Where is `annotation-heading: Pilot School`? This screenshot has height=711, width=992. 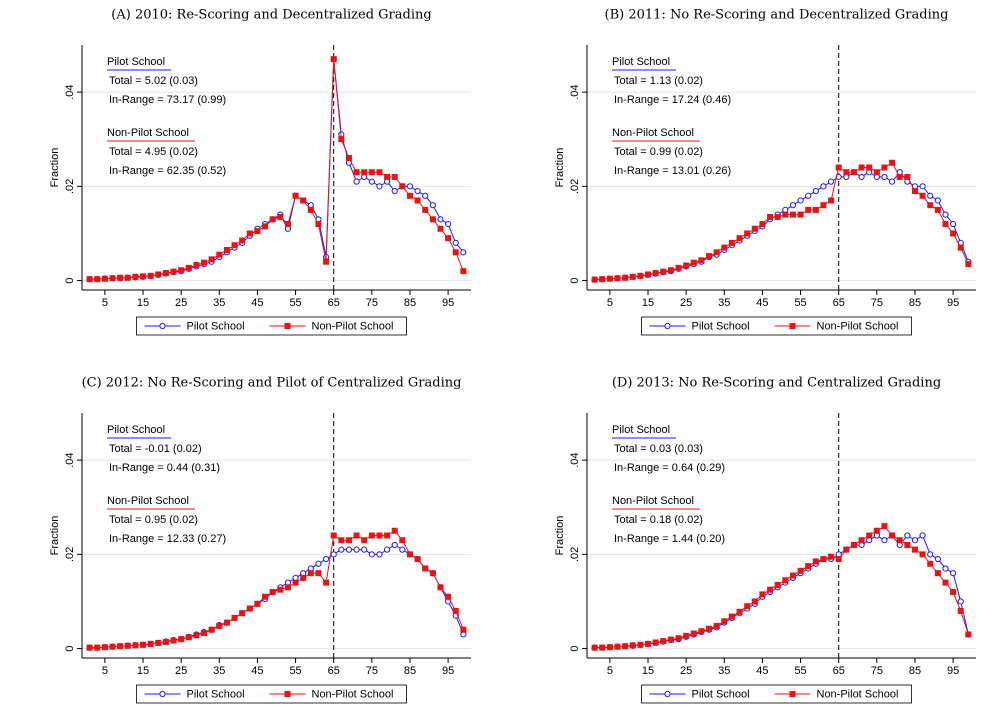
annotation-heading: Pilot School is located at coordinates (136, 62).